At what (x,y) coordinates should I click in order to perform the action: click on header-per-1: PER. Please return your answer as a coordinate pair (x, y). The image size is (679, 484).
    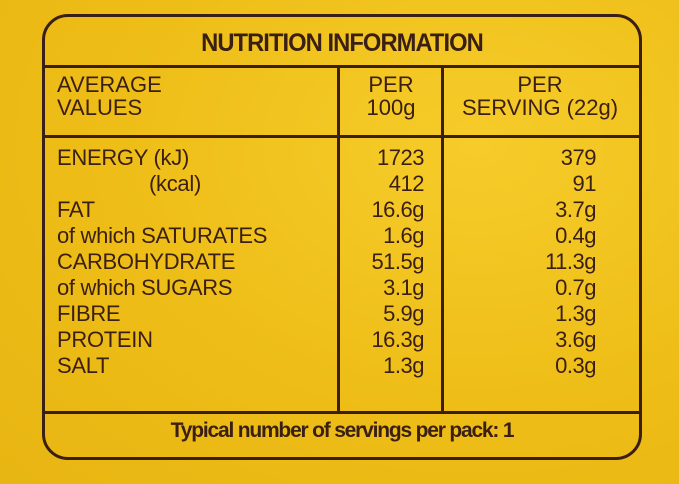
    Looking at the image, I should click on (391, 84).